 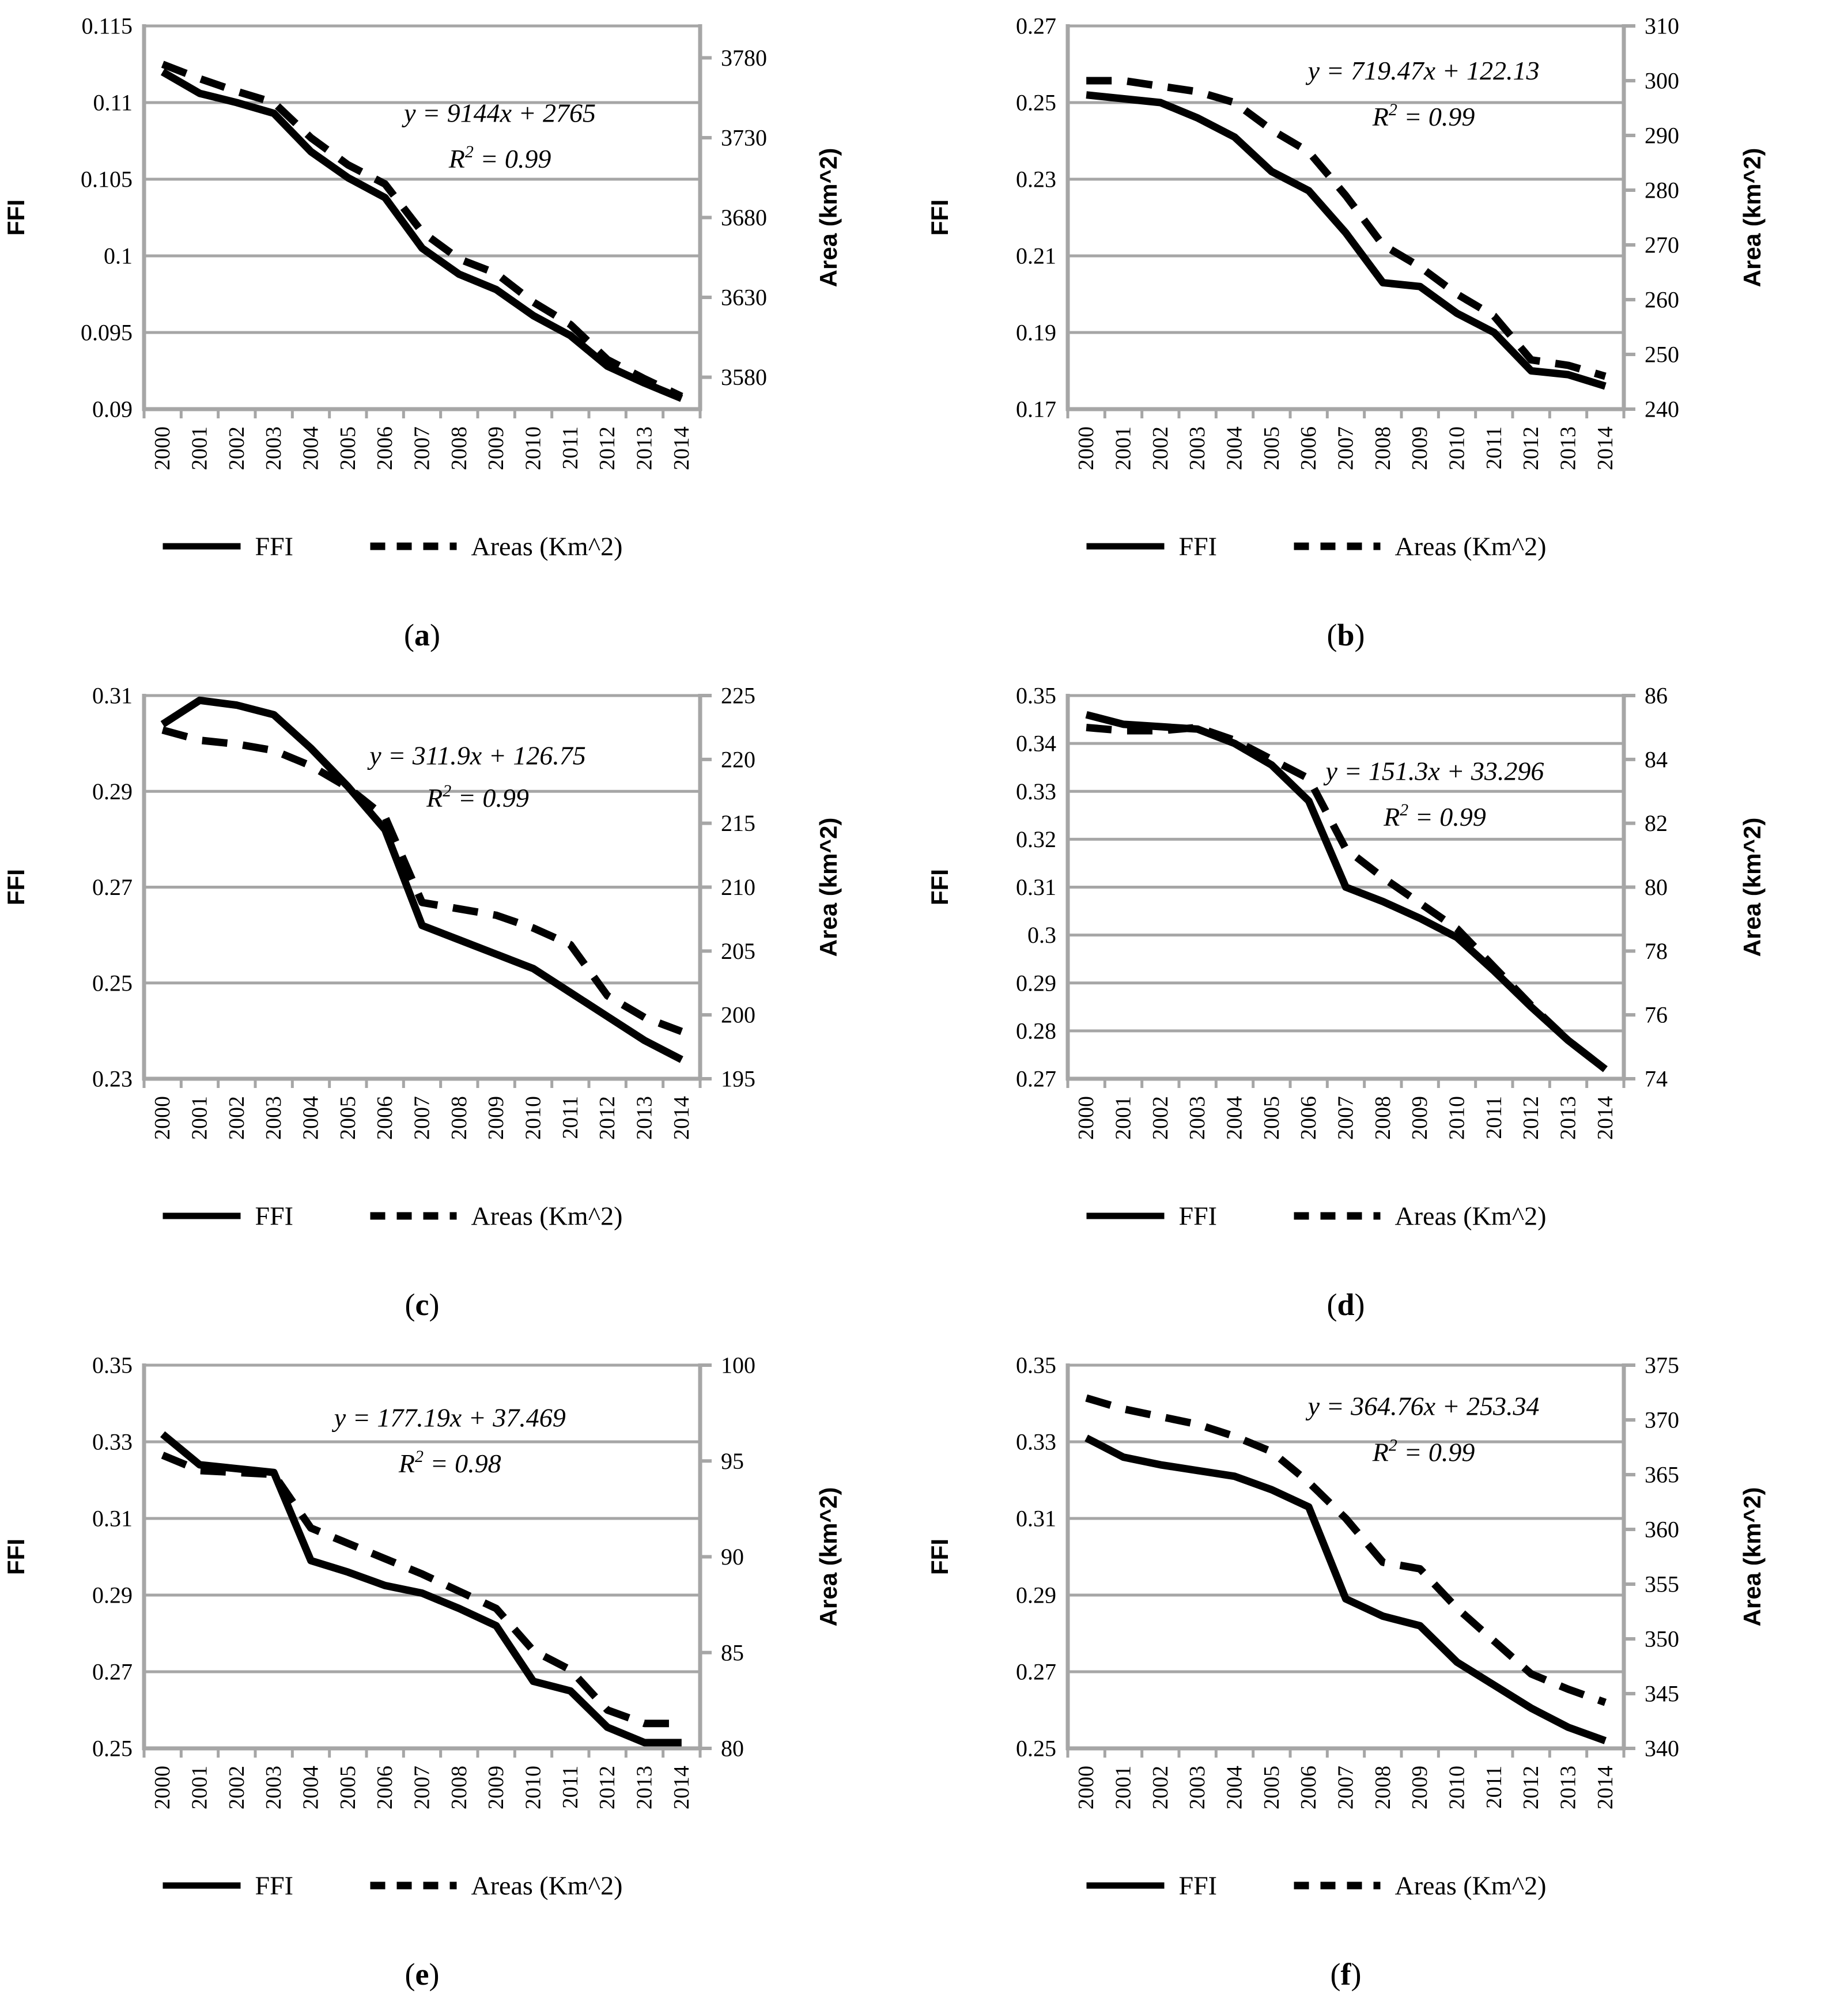 I want to click on year-label: 2009, so click(x=496, y=1787).